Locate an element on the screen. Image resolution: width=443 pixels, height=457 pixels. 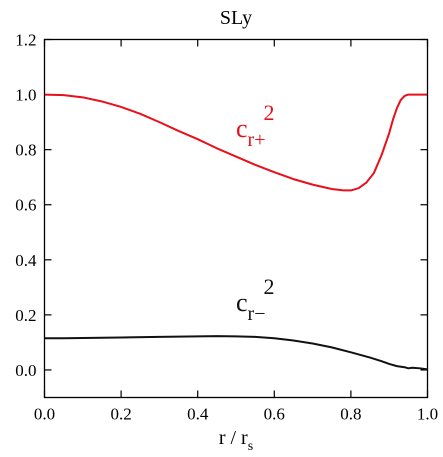
y-tick-label: 0.2 is located at coordinates (25, 315).